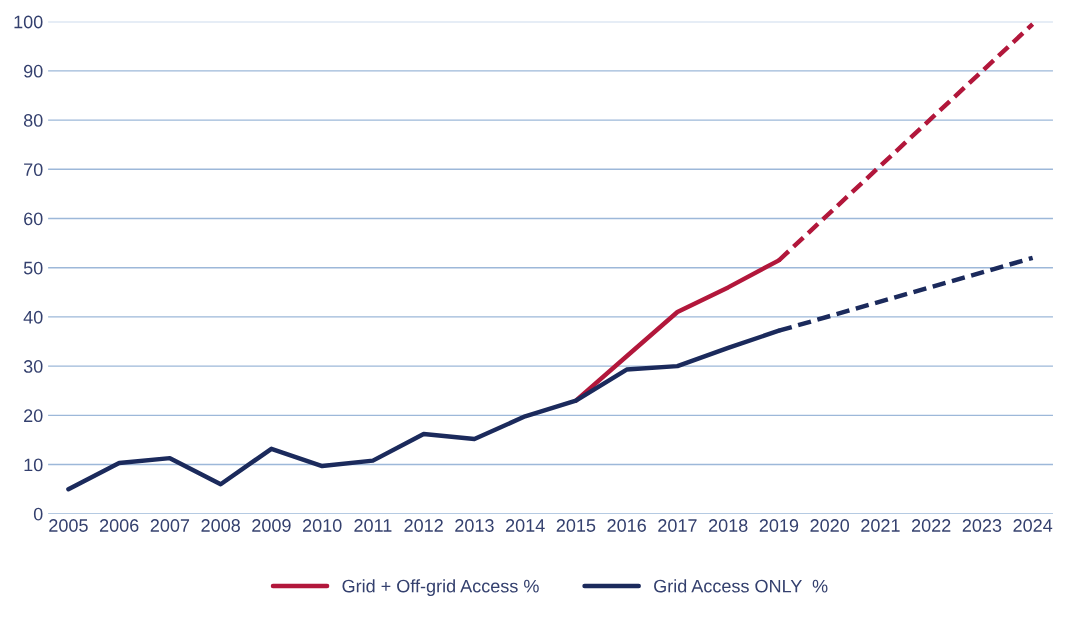  I want to click on x-tick-label: 2007, so click(170, 525).